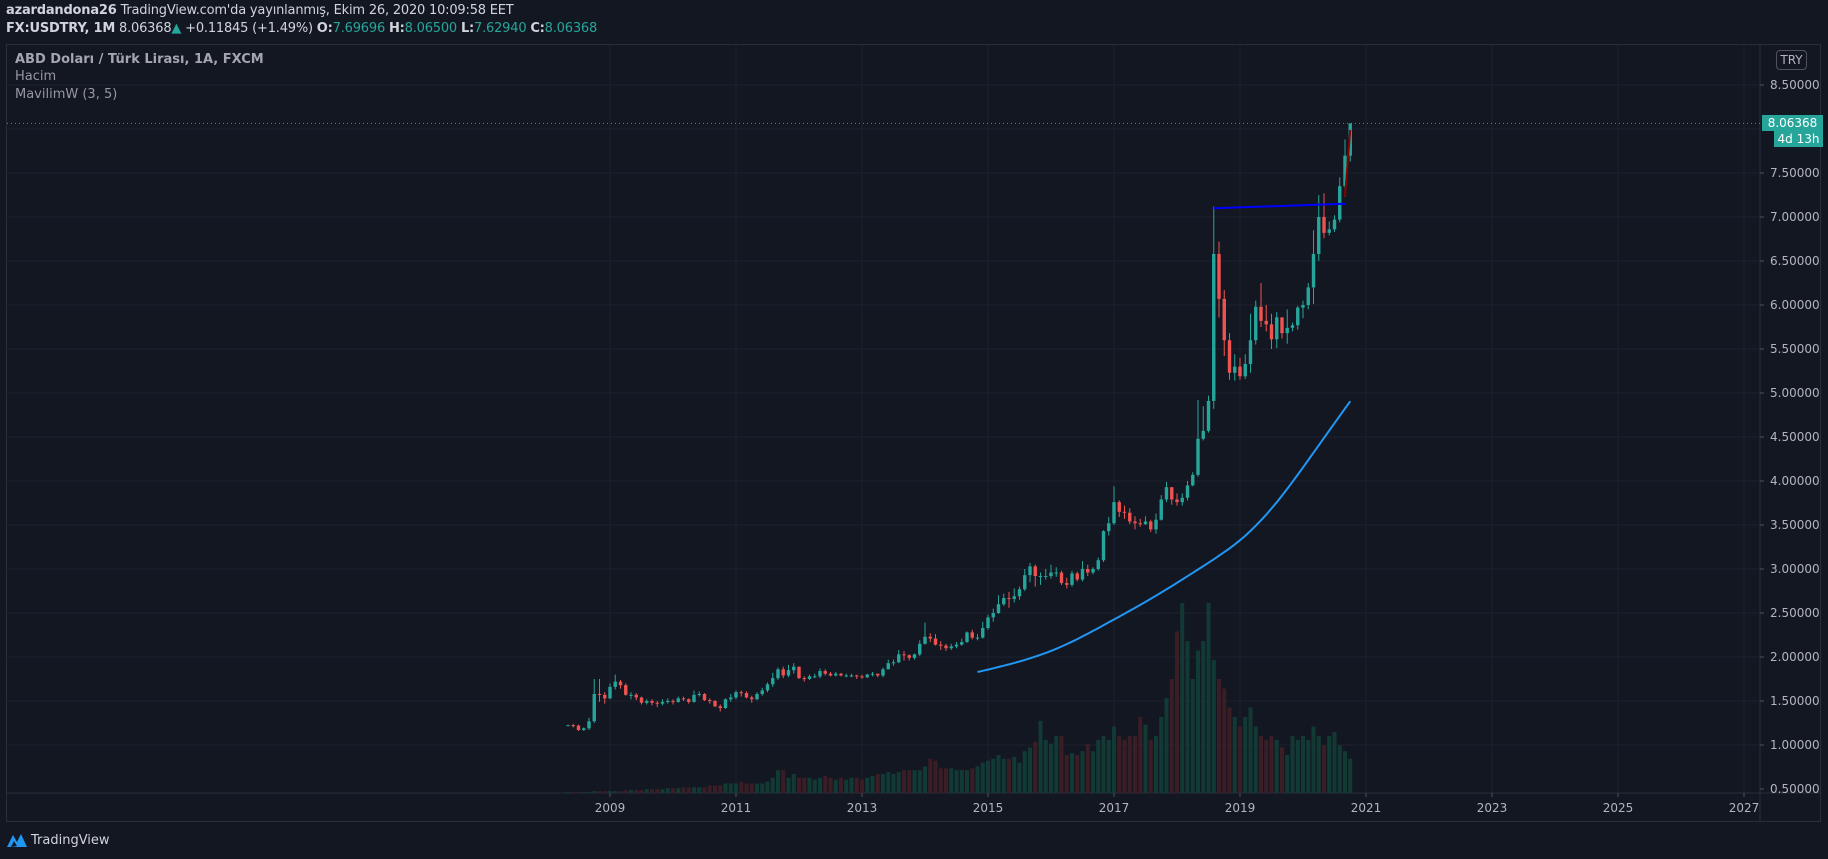  Describe the element at coordinates (1795, 305) in the screenshot. I see `price-axis-label: 6.00000` at that location.